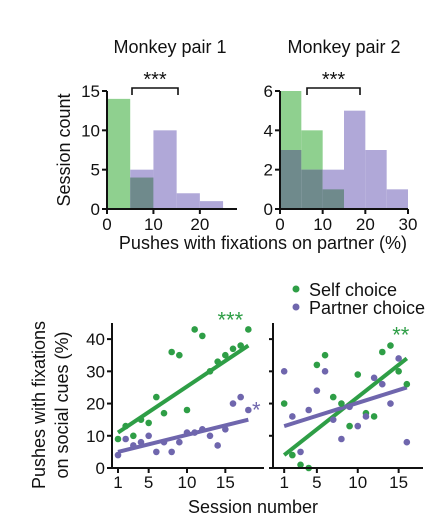  What do you see at coordinates (263, 243) in the screenshot?
I see `hist-x-axis-label: Pushes with fixations on partner (%)` at bounding box center [263, 243].